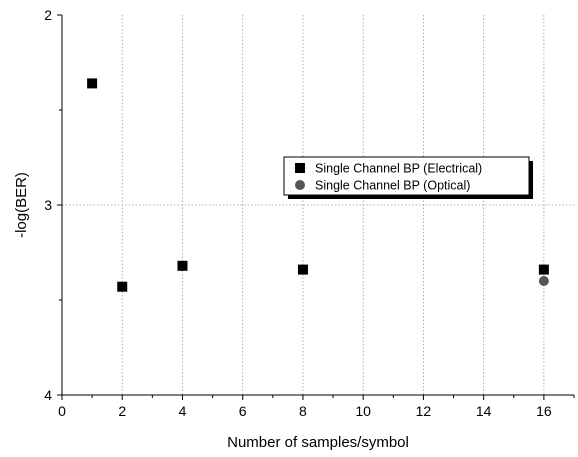 The width and height of the screenshot is (578, 457). Describe the element at coordinates (21, 205) in the screenshot. I see `y-axis-title: -log(BER)` at that location.